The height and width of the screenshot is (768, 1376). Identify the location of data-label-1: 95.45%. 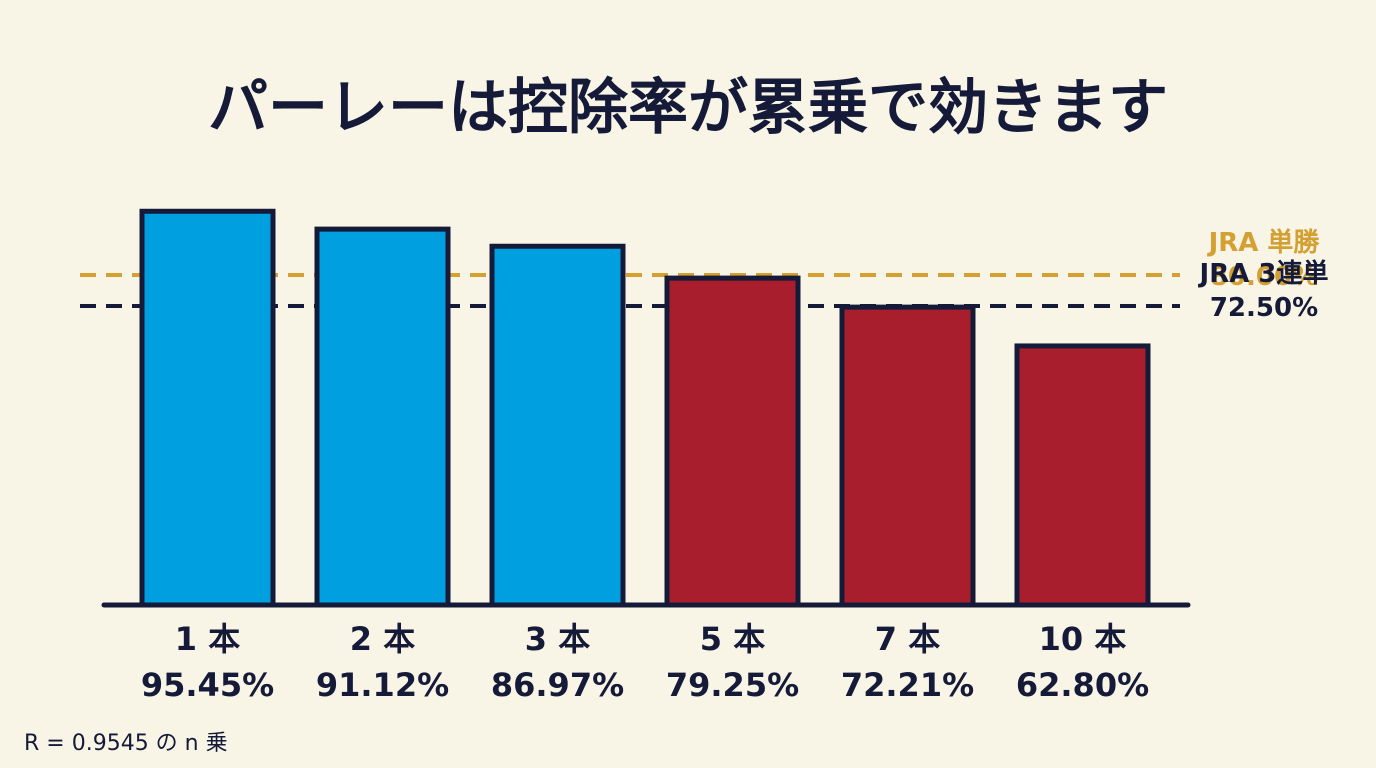
(207, 685).